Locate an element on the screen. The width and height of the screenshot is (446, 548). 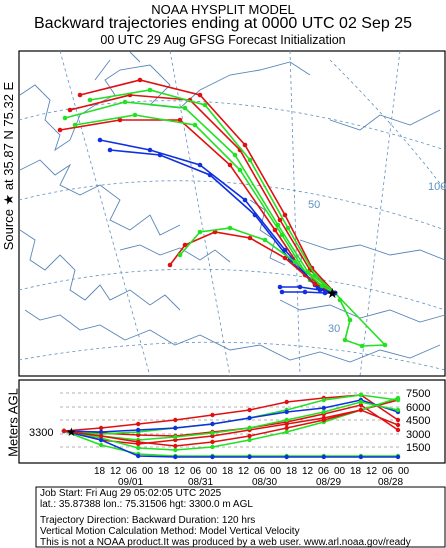
contour-label-30: 30 is located at coordinates (334, 329).